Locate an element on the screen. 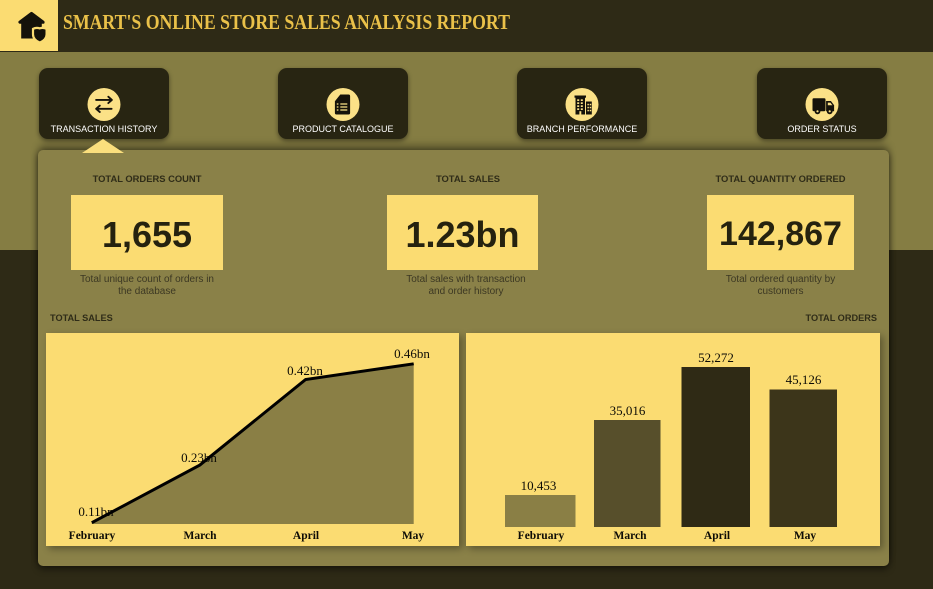  svg-text: 35,016 is located at coordinates (628, 410).